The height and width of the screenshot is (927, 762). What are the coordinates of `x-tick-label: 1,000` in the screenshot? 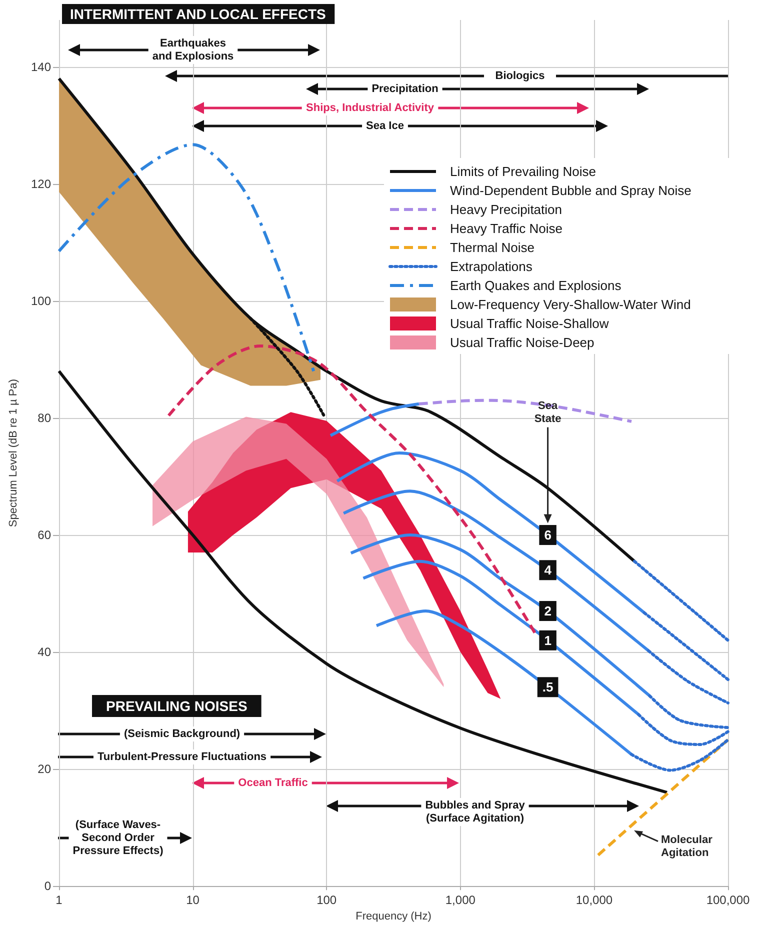 It's located at (460, 900).